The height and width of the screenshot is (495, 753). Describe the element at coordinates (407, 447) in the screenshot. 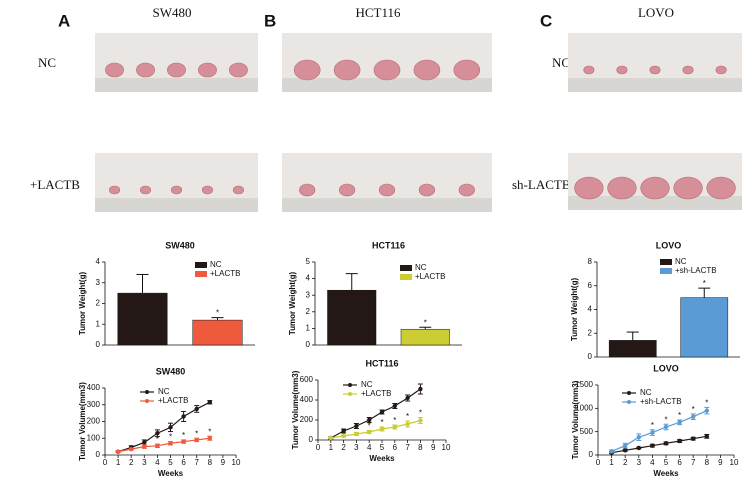

I see `x-tick-label: 7` at that location.